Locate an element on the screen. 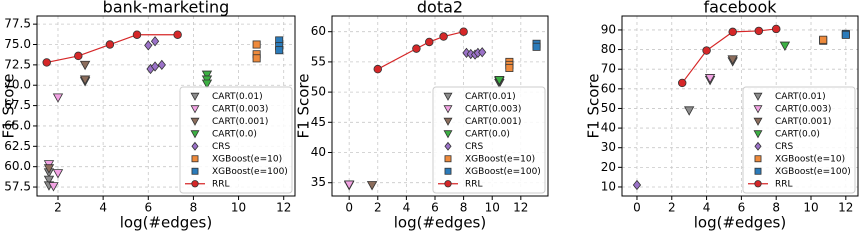 Image resolution: width=864 pixels, height=240 pixels. legend-label: CART(0.01) is located at coordinates (490, 97).